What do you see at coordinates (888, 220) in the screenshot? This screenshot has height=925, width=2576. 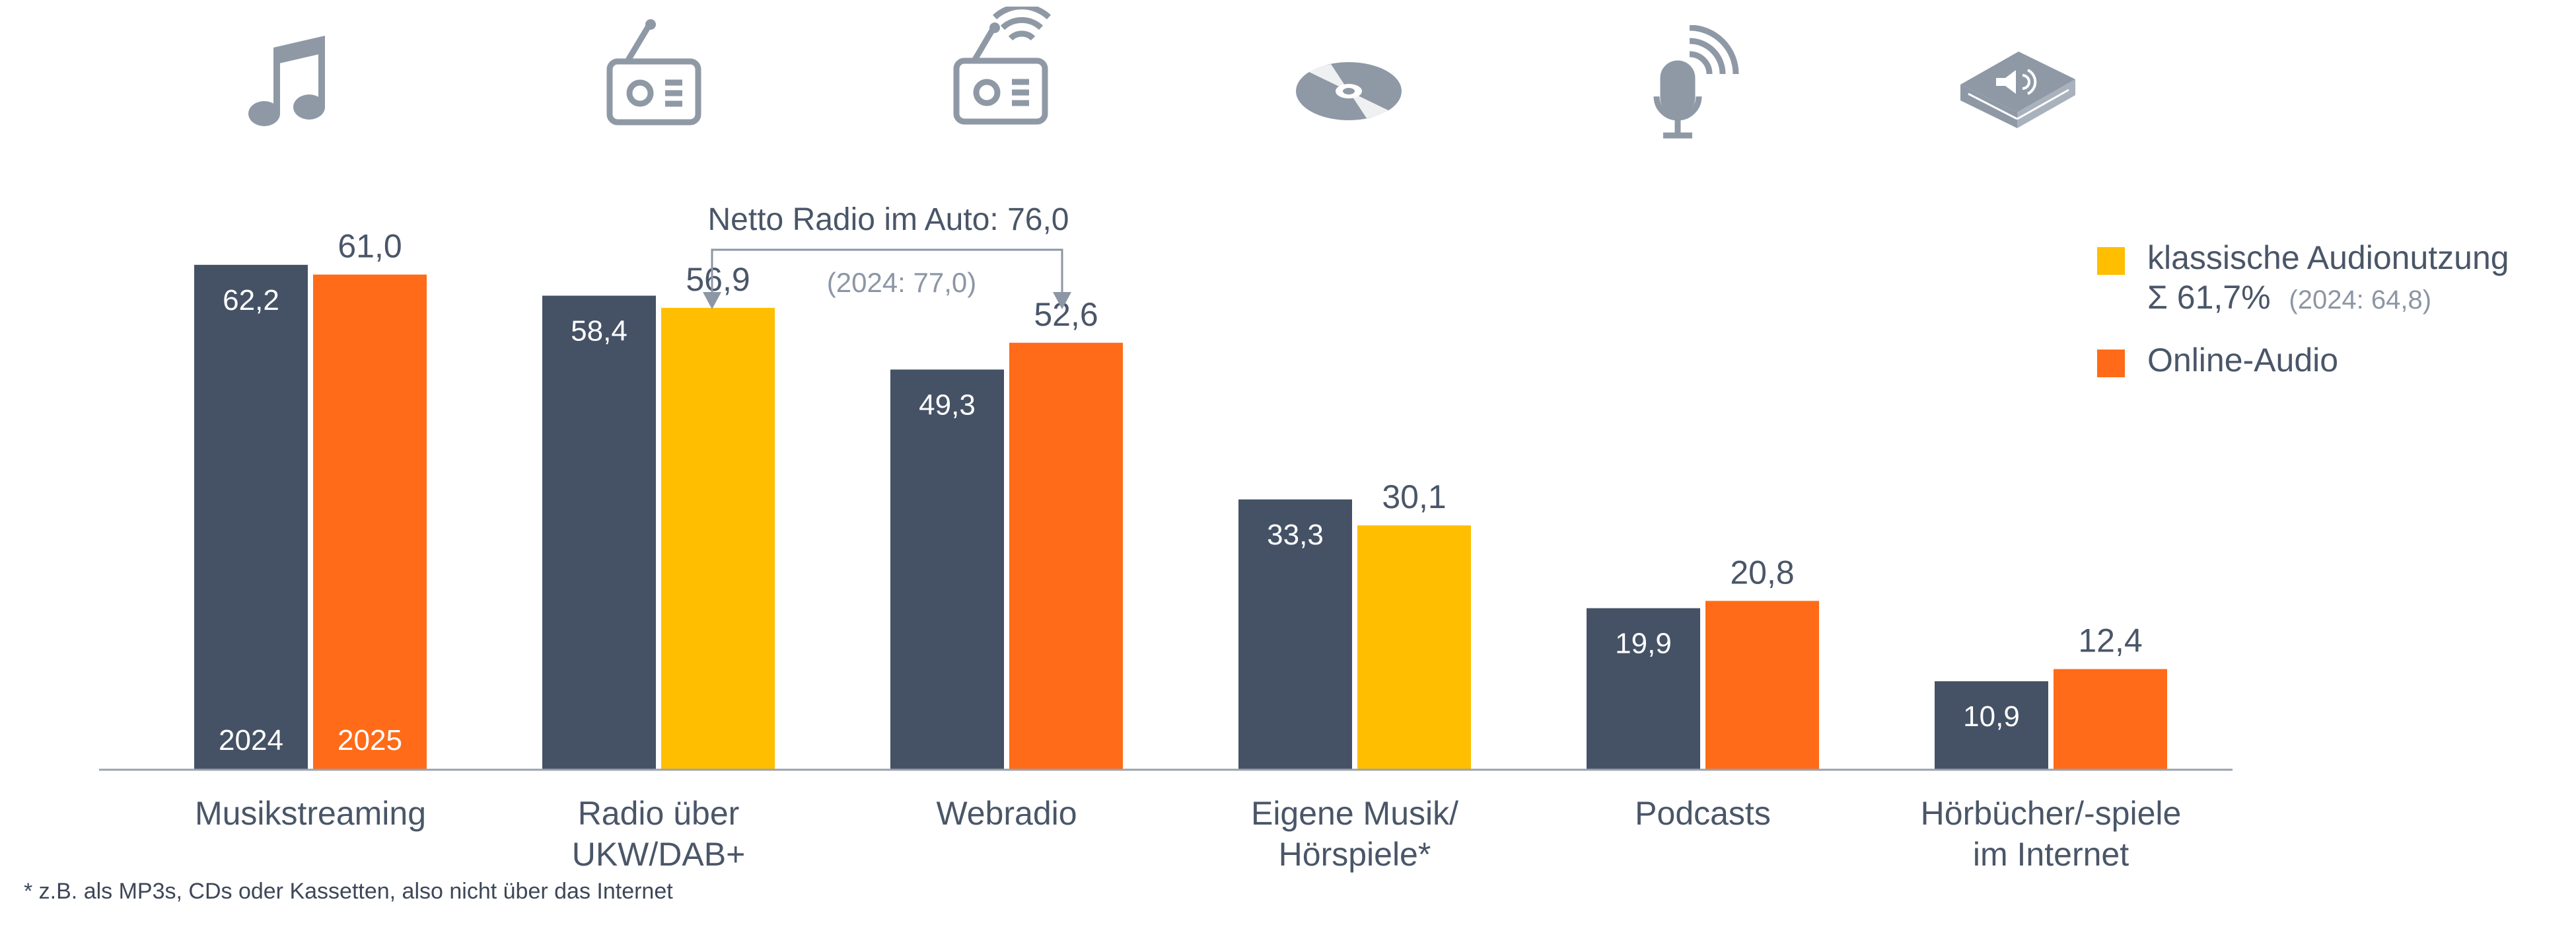 I see `annotation-title: Netto Radio im Auto: 76,0` at bounding box center [888, 220].